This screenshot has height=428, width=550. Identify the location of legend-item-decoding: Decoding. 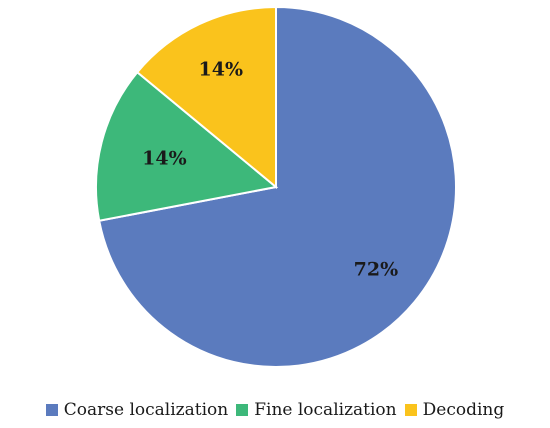
(454, 410).